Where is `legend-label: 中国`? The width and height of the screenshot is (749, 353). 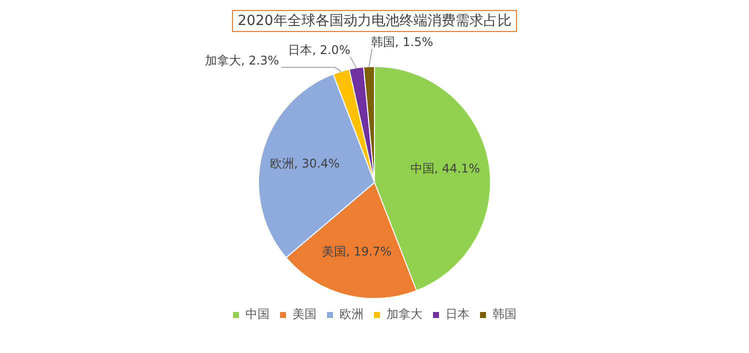 legend-label: 中国 is located at coordinates (258, 314).